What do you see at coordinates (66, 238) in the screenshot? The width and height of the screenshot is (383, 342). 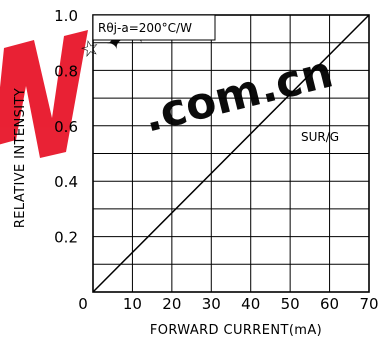 I see `y-tick-label: 0.2` at bounding box center [66, 238].